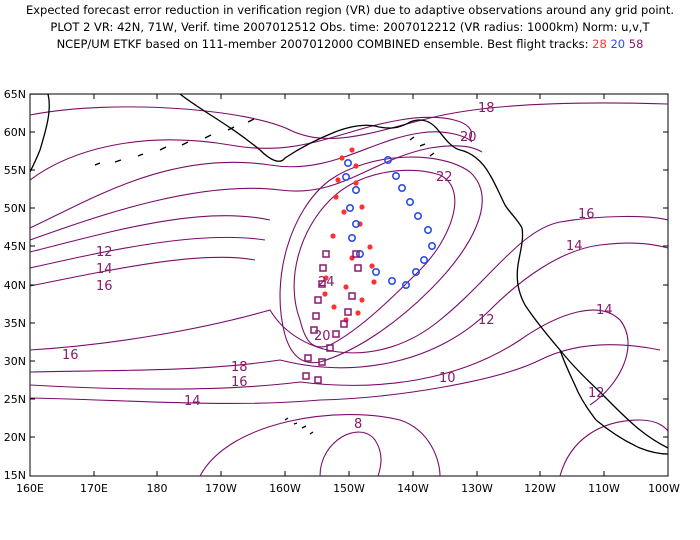 This screenshot has height=540, width=700. Describe the element at coordinates (15, 475) in the screenshot. I see `lat-tick-label: 15N` at that location.